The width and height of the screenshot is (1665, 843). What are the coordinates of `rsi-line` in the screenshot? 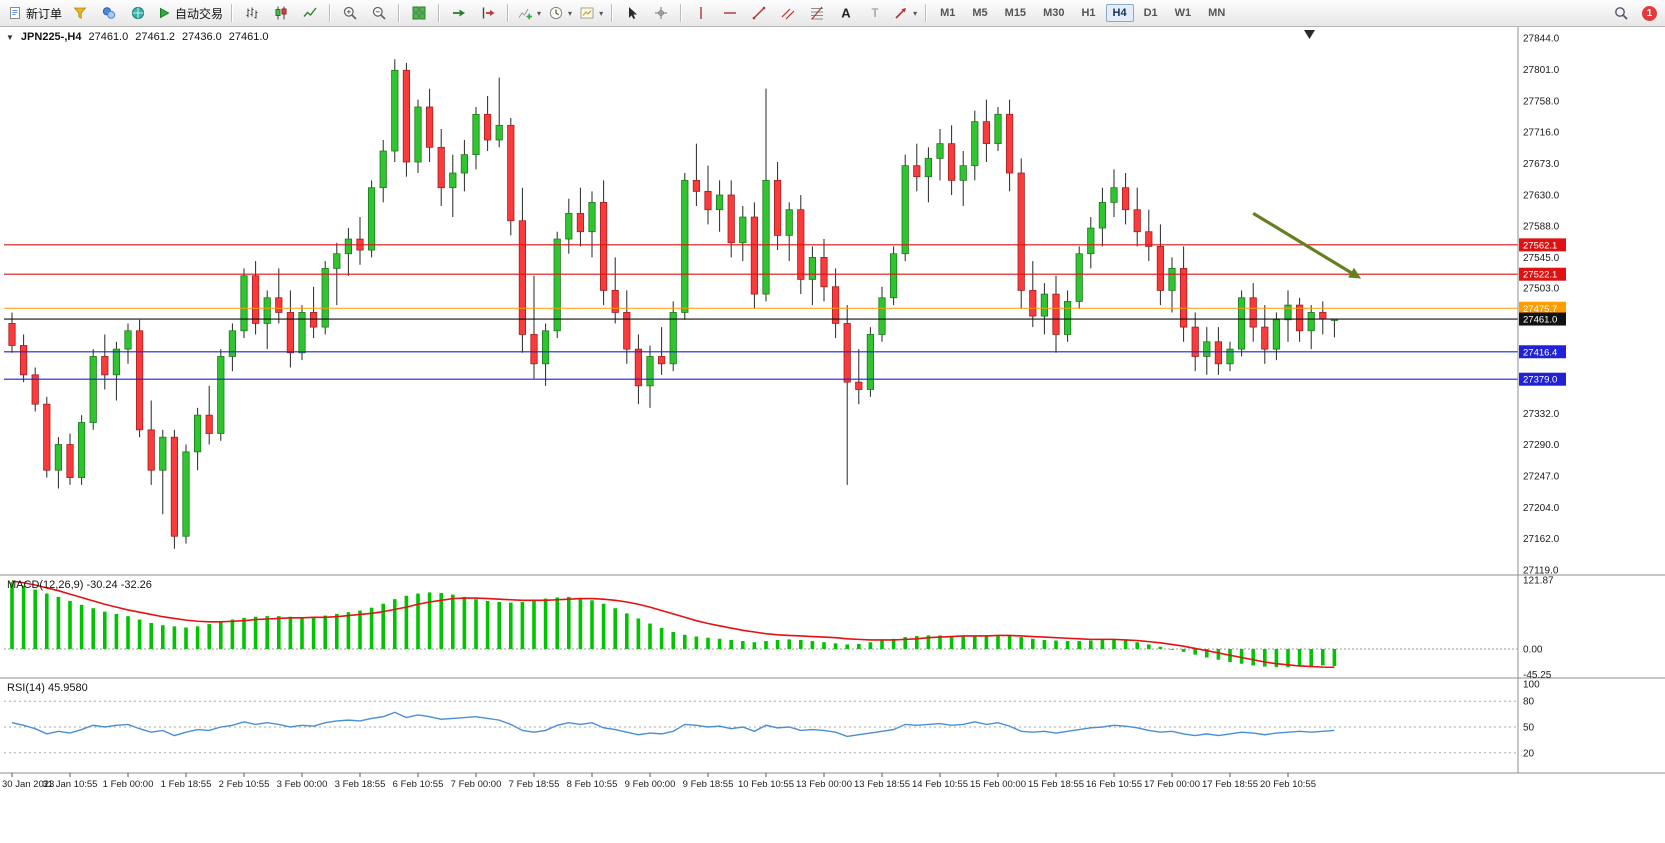 It's located at (673, 724).